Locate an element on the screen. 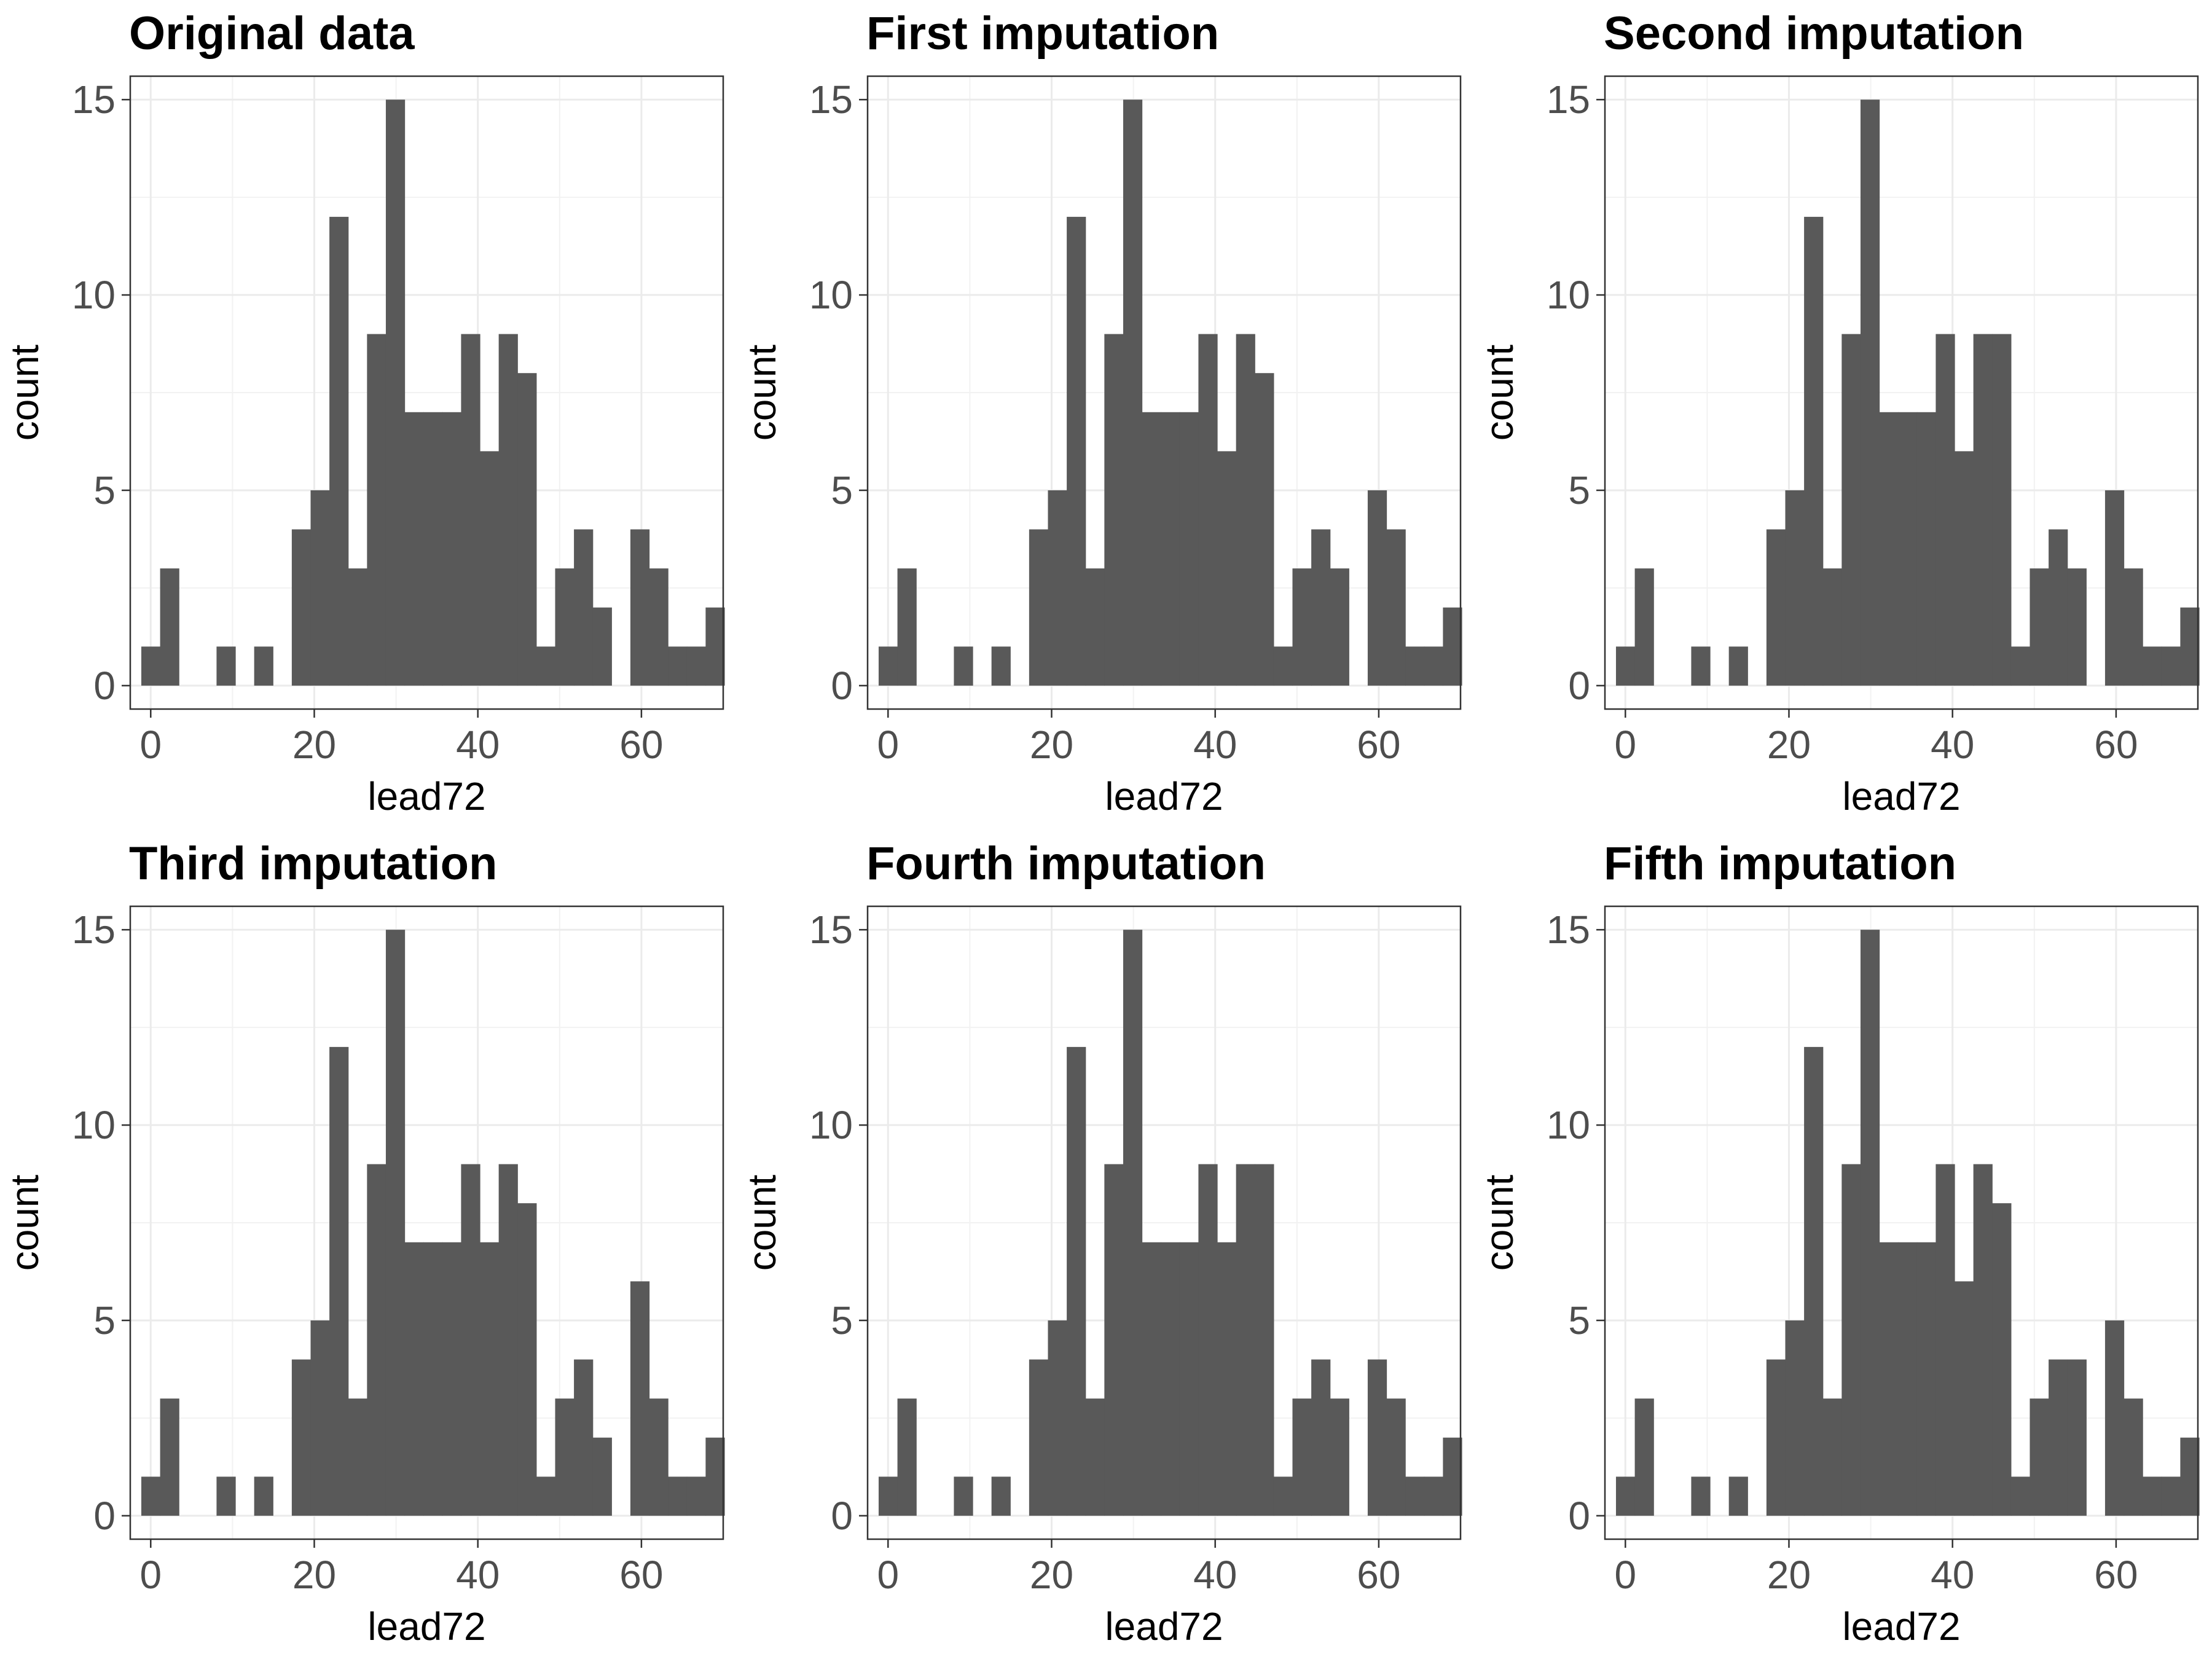 The width and height of the screenshot is (2212, 1659). panel-title: Third imputation is located at coordinates (313, 863).